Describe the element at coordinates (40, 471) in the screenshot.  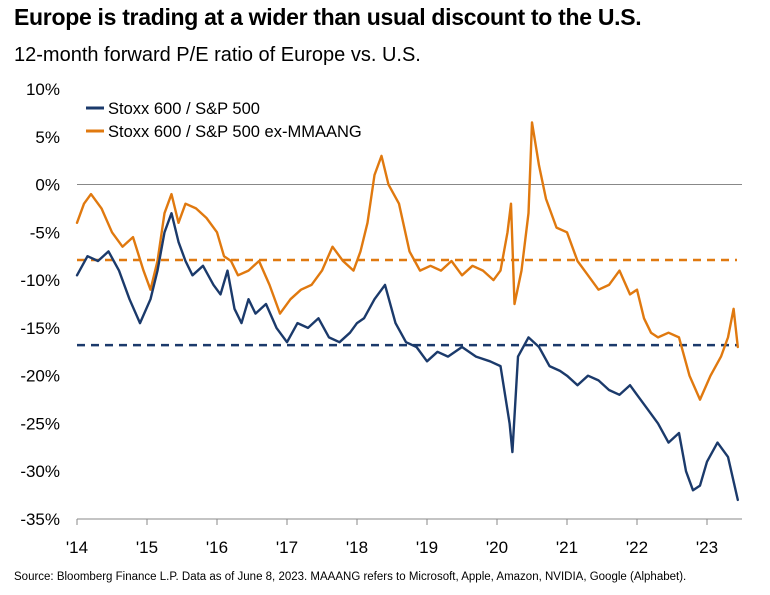
I see `y-tick-label: -30%` at that location.